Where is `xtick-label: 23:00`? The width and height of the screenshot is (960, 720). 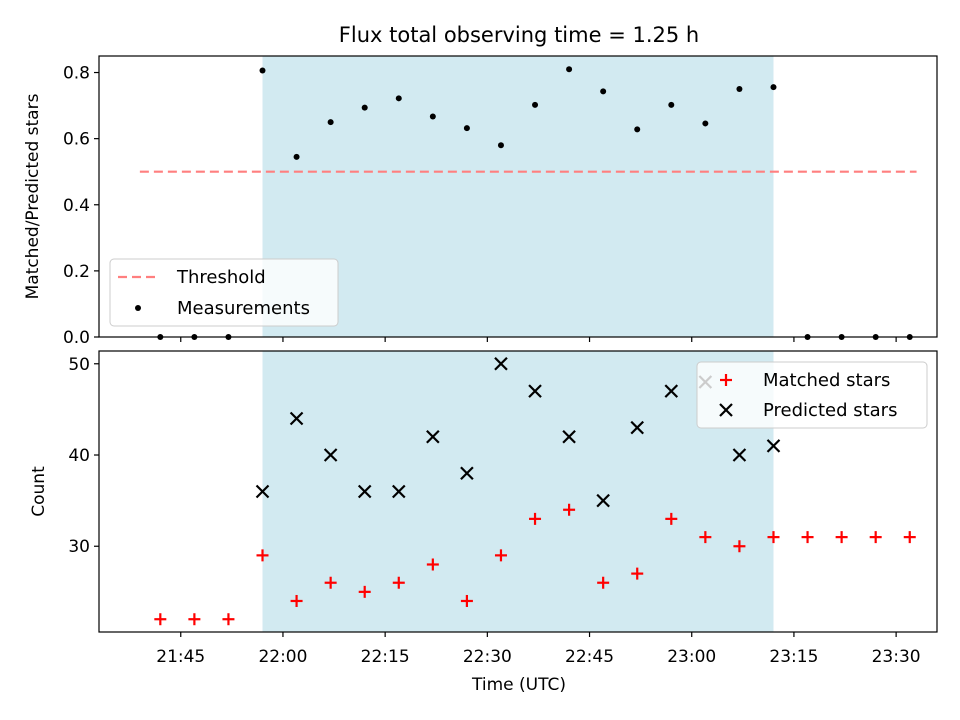
xtick-label: 23:00 is located at coordinates (691, 657).